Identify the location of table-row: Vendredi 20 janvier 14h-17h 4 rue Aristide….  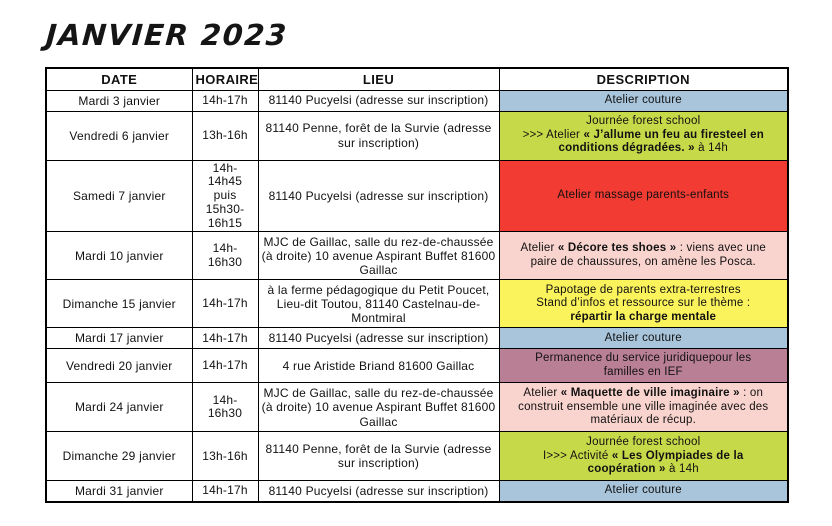
(417, 366).